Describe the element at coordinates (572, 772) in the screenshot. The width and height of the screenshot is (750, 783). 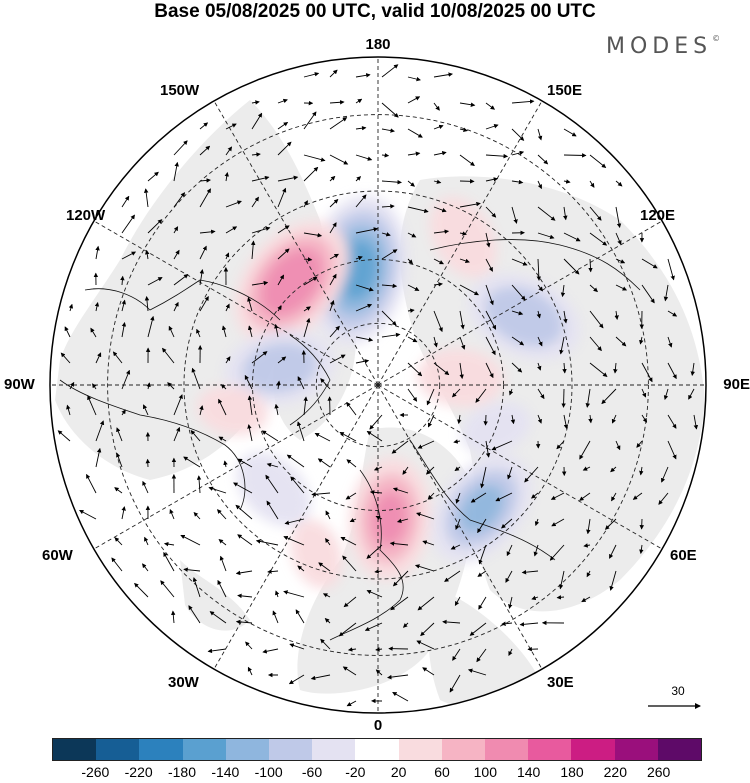
I see `colorbar-tick-label: 180` at that location.